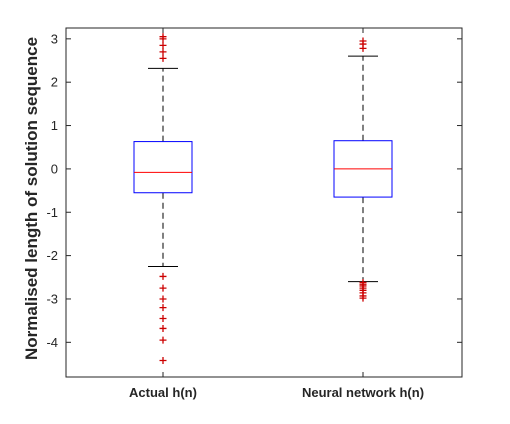  What do you see at coordinates (54, 168) in the screenshot?
I see `y-tick-label: 0` at bounding box center [54, 168].